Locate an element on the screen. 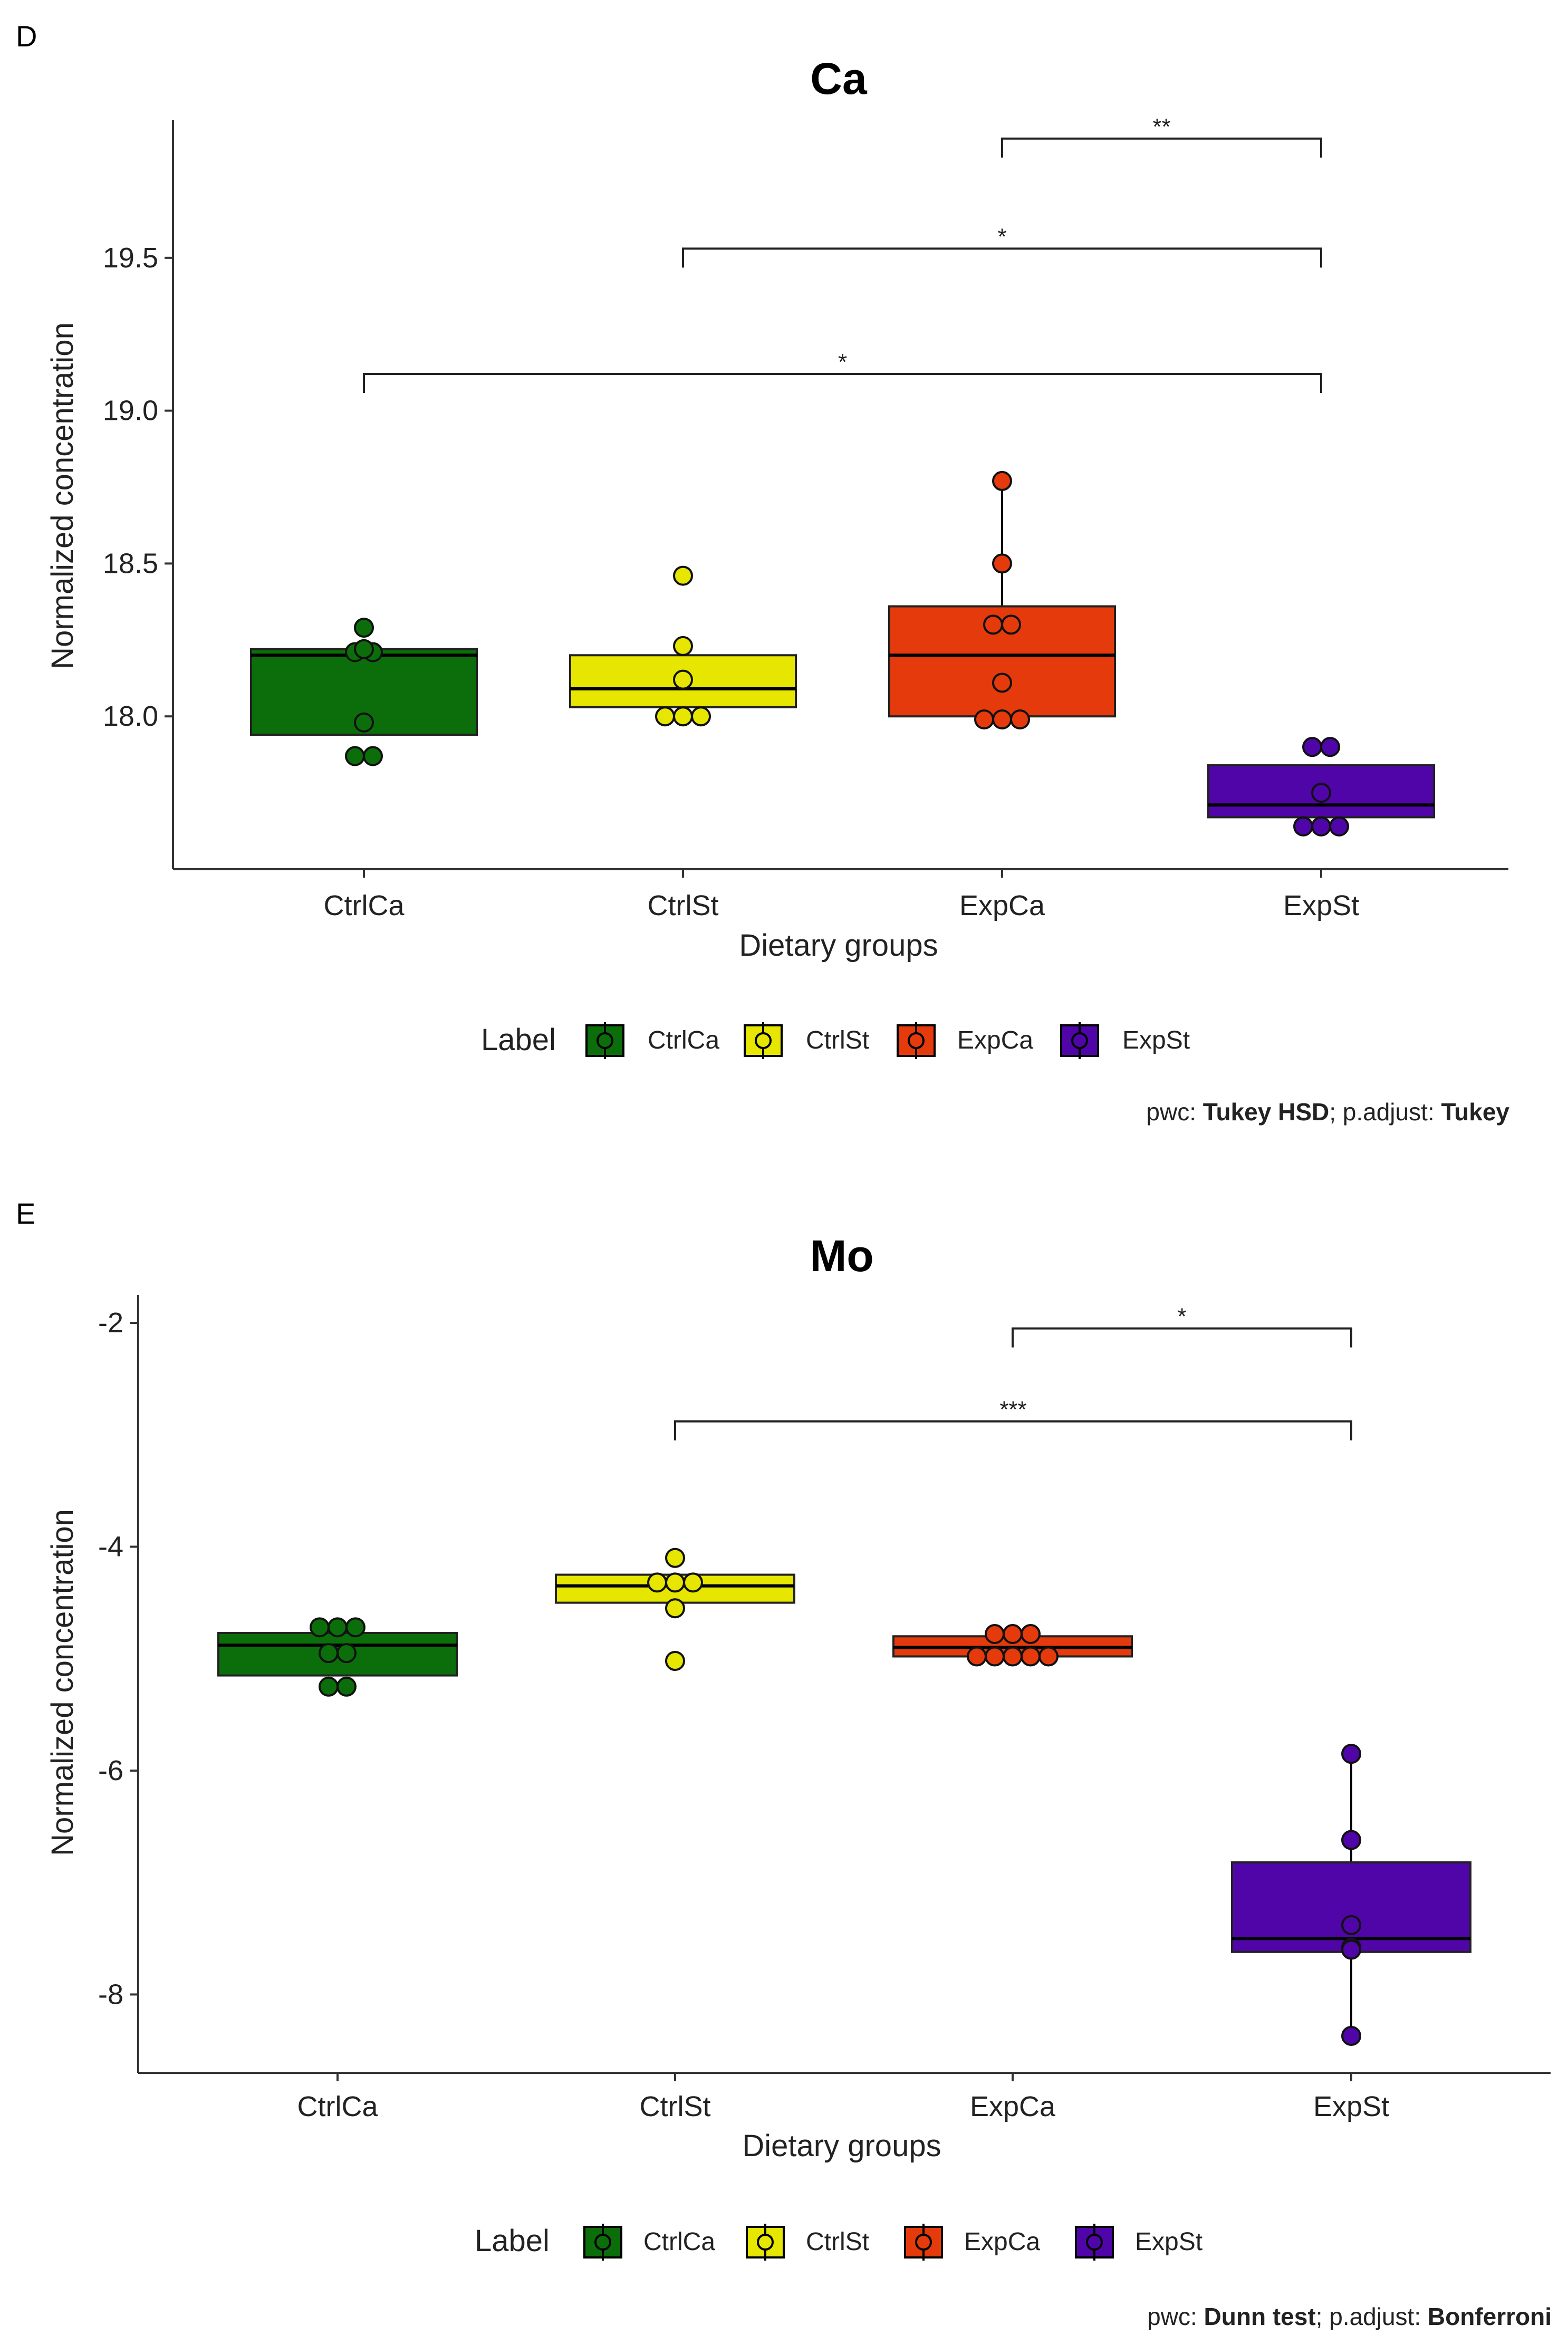 Image resolution: width=1568 pixels, height=2345 pixels. caption-method: Dunn test is located at coordinates (1260, 2316).